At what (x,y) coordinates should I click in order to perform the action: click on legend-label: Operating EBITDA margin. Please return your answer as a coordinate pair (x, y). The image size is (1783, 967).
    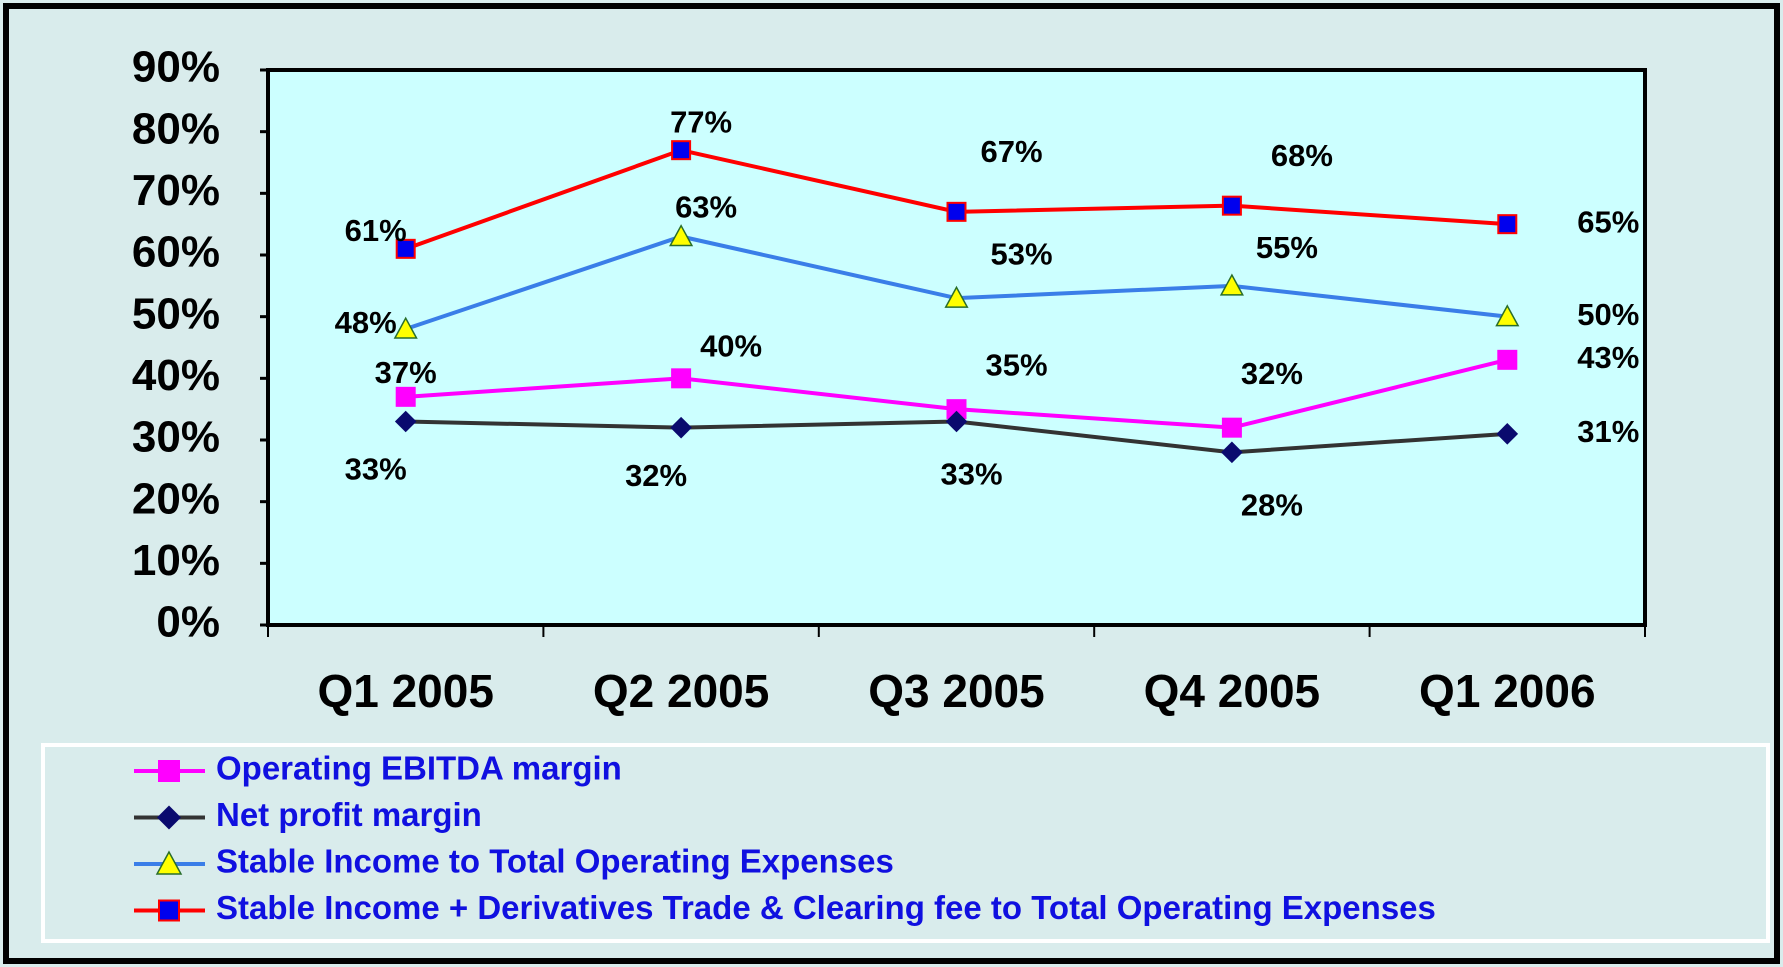
    Looking at the image, I should click on (419, 768).